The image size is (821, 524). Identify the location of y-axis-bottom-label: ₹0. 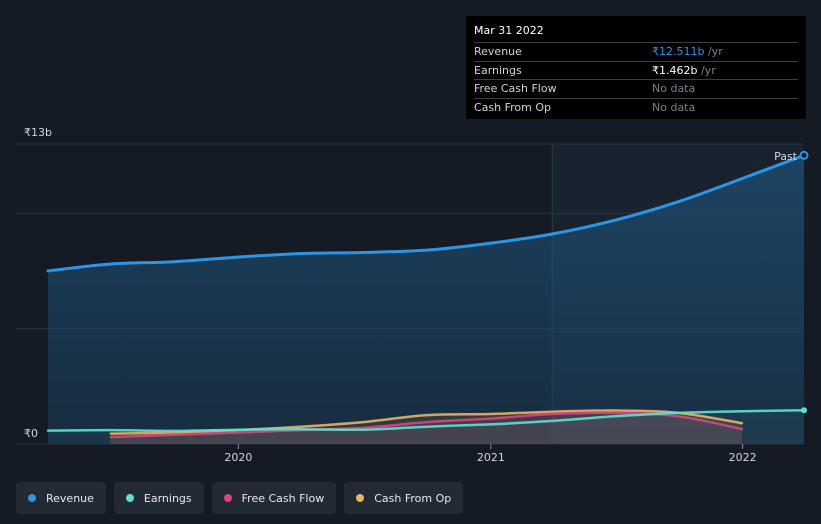
(31, 433).